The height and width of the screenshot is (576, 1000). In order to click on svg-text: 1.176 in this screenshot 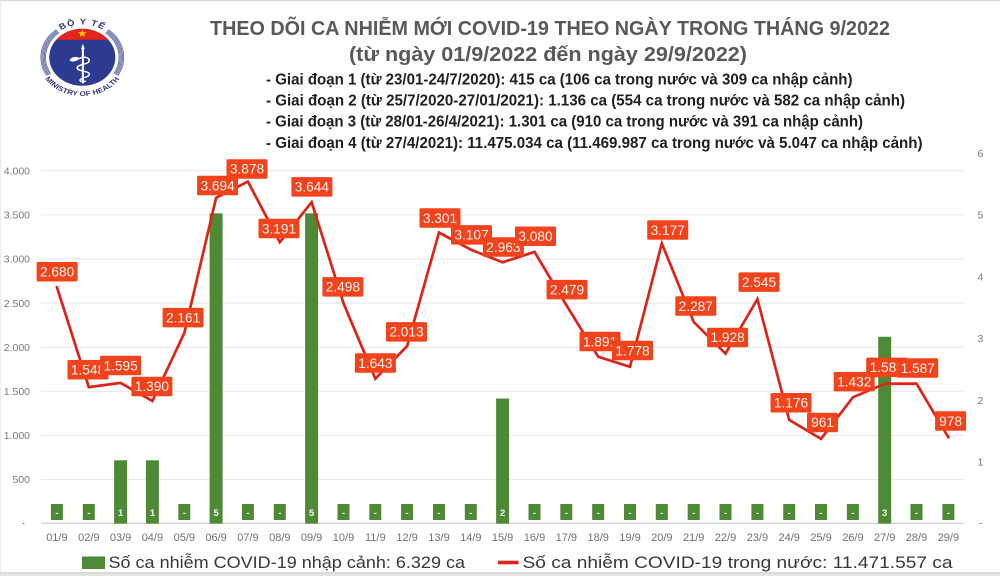, I will do `click(791, 403)`.